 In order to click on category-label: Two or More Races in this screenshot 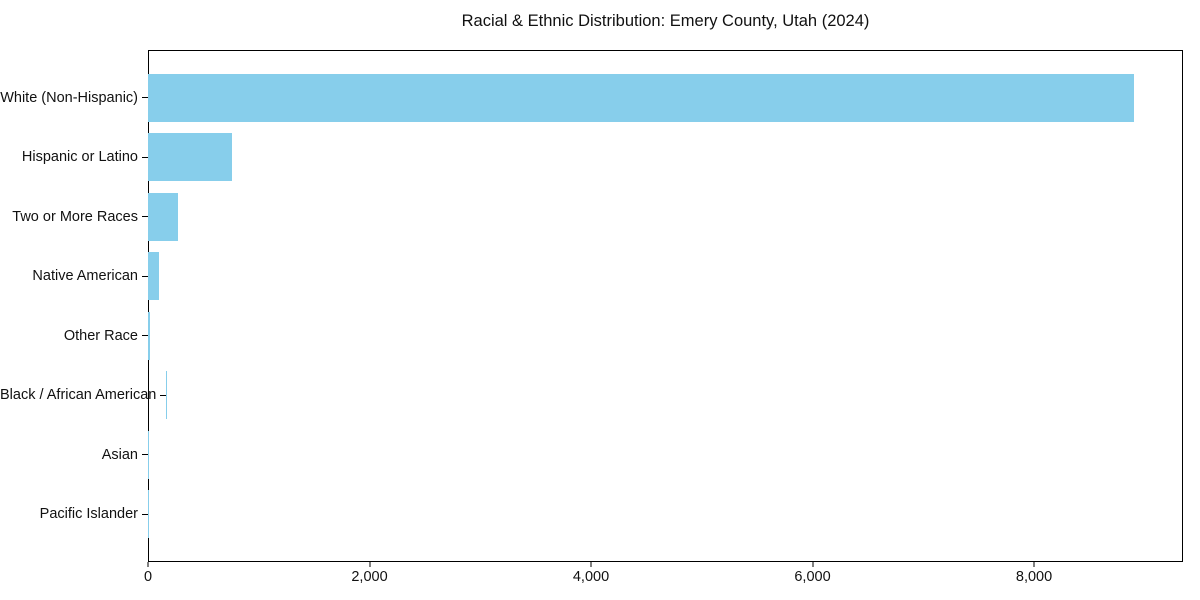, I will do `click(75, 216)`.